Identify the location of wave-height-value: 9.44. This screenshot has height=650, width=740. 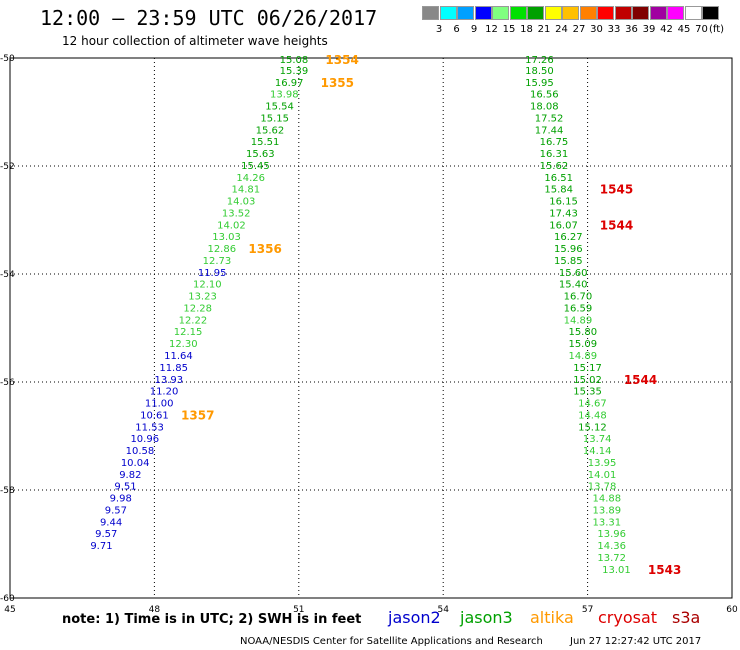
(111, 522).